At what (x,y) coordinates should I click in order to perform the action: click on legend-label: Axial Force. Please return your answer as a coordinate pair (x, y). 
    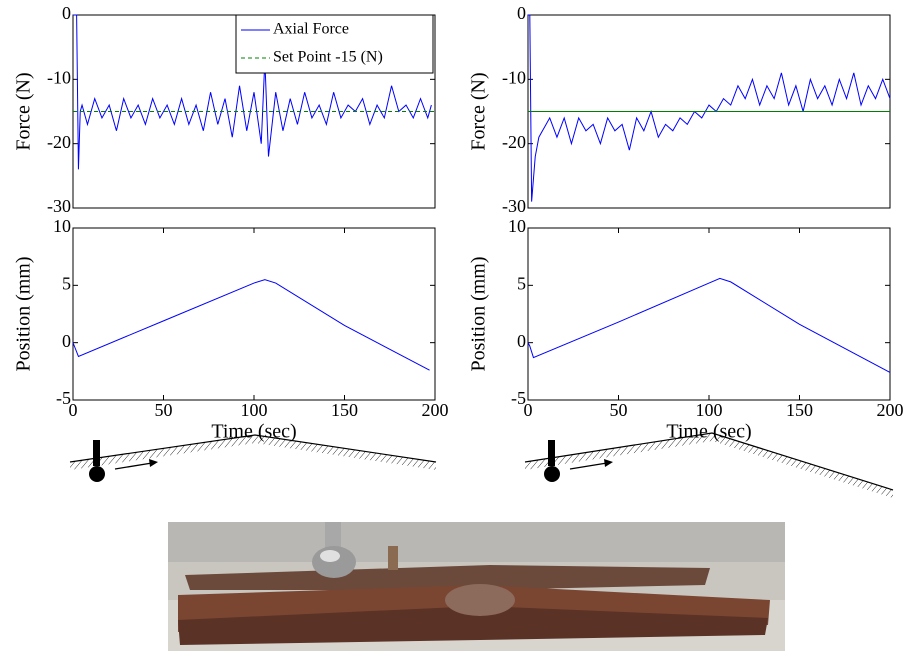
    Looking at the image, I should click on (311, 29).